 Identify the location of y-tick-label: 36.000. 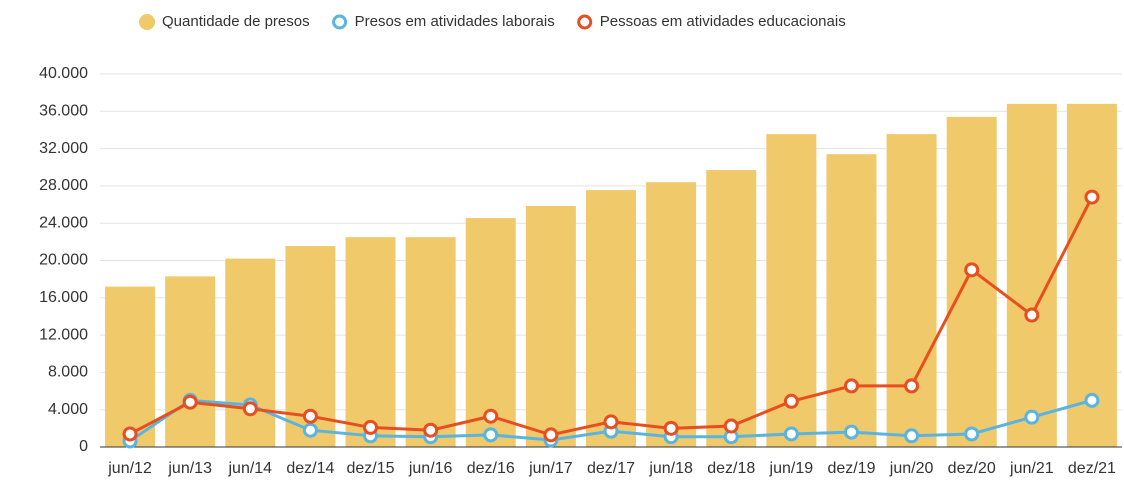
(63, 111).